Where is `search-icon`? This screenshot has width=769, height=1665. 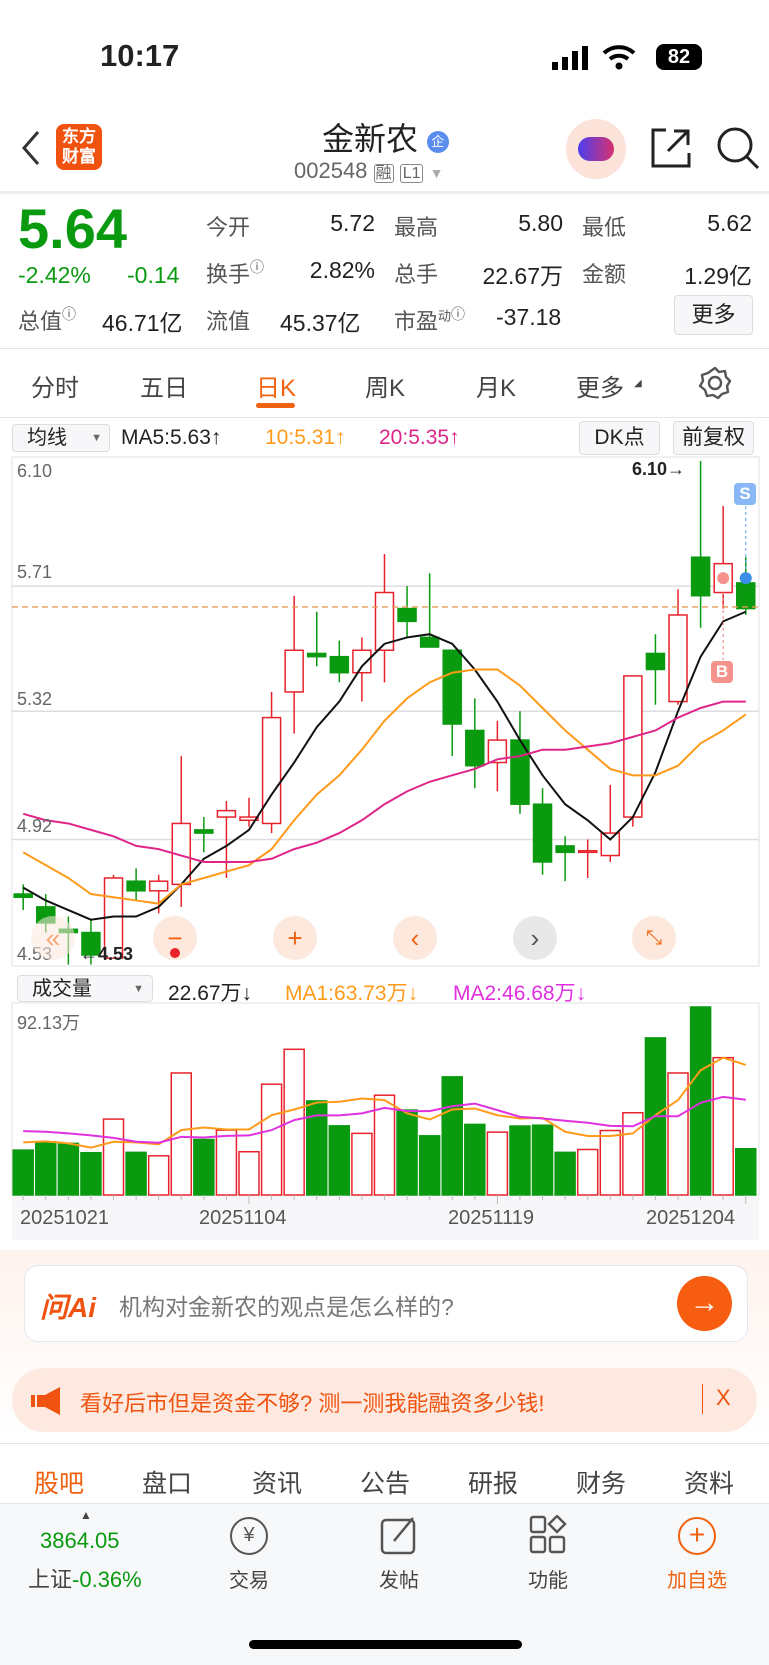
search-icon is located at coordinates (738, 148).